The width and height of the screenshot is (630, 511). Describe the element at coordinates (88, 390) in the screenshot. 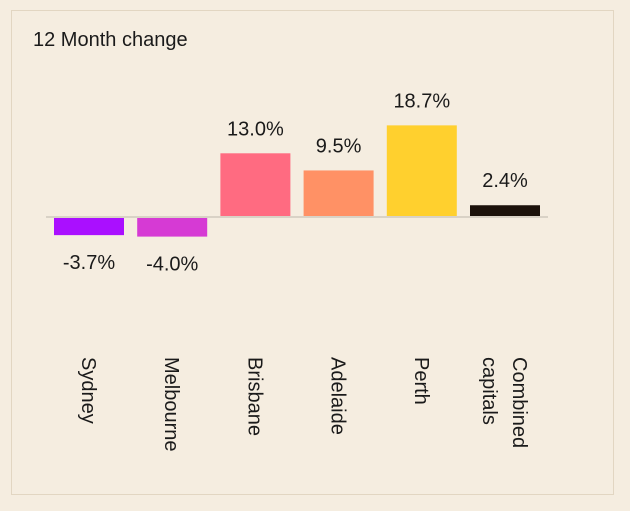

I see `category-label-sydney: Sydney` at that location.